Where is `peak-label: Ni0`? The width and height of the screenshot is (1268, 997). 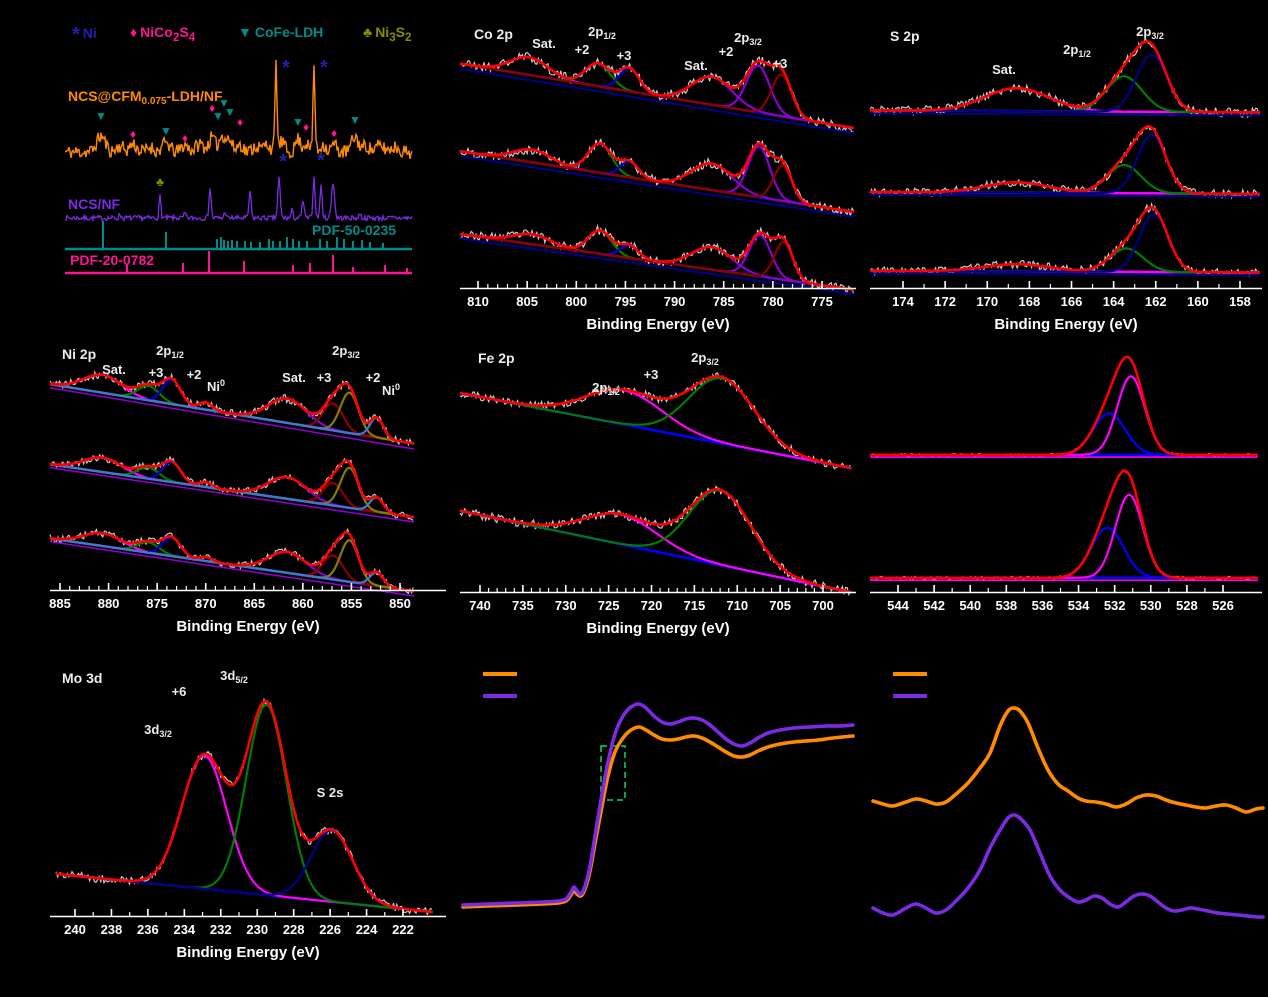
peak-label: Ni0 is located at coordinates (391, 390).